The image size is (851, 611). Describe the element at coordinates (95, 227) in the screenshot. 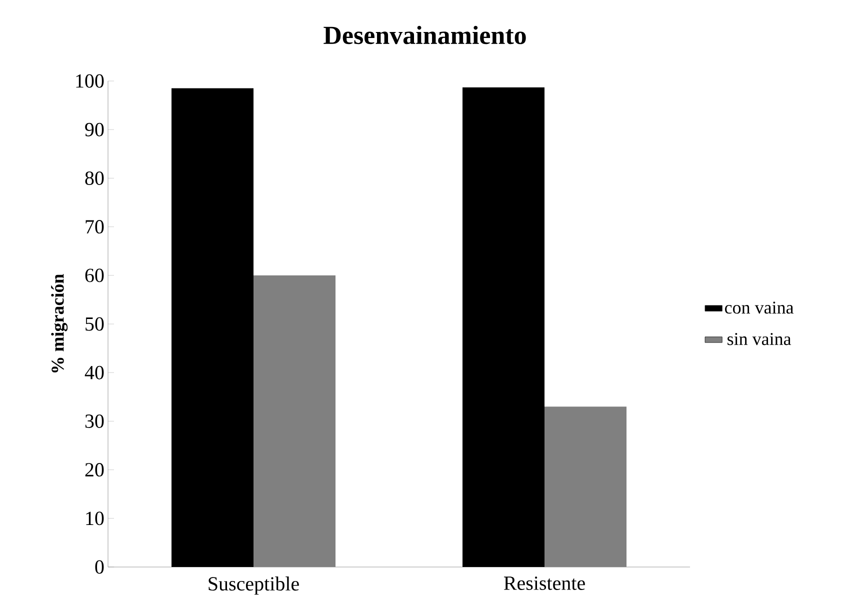

I see `y-tick-label: 70` at that location.